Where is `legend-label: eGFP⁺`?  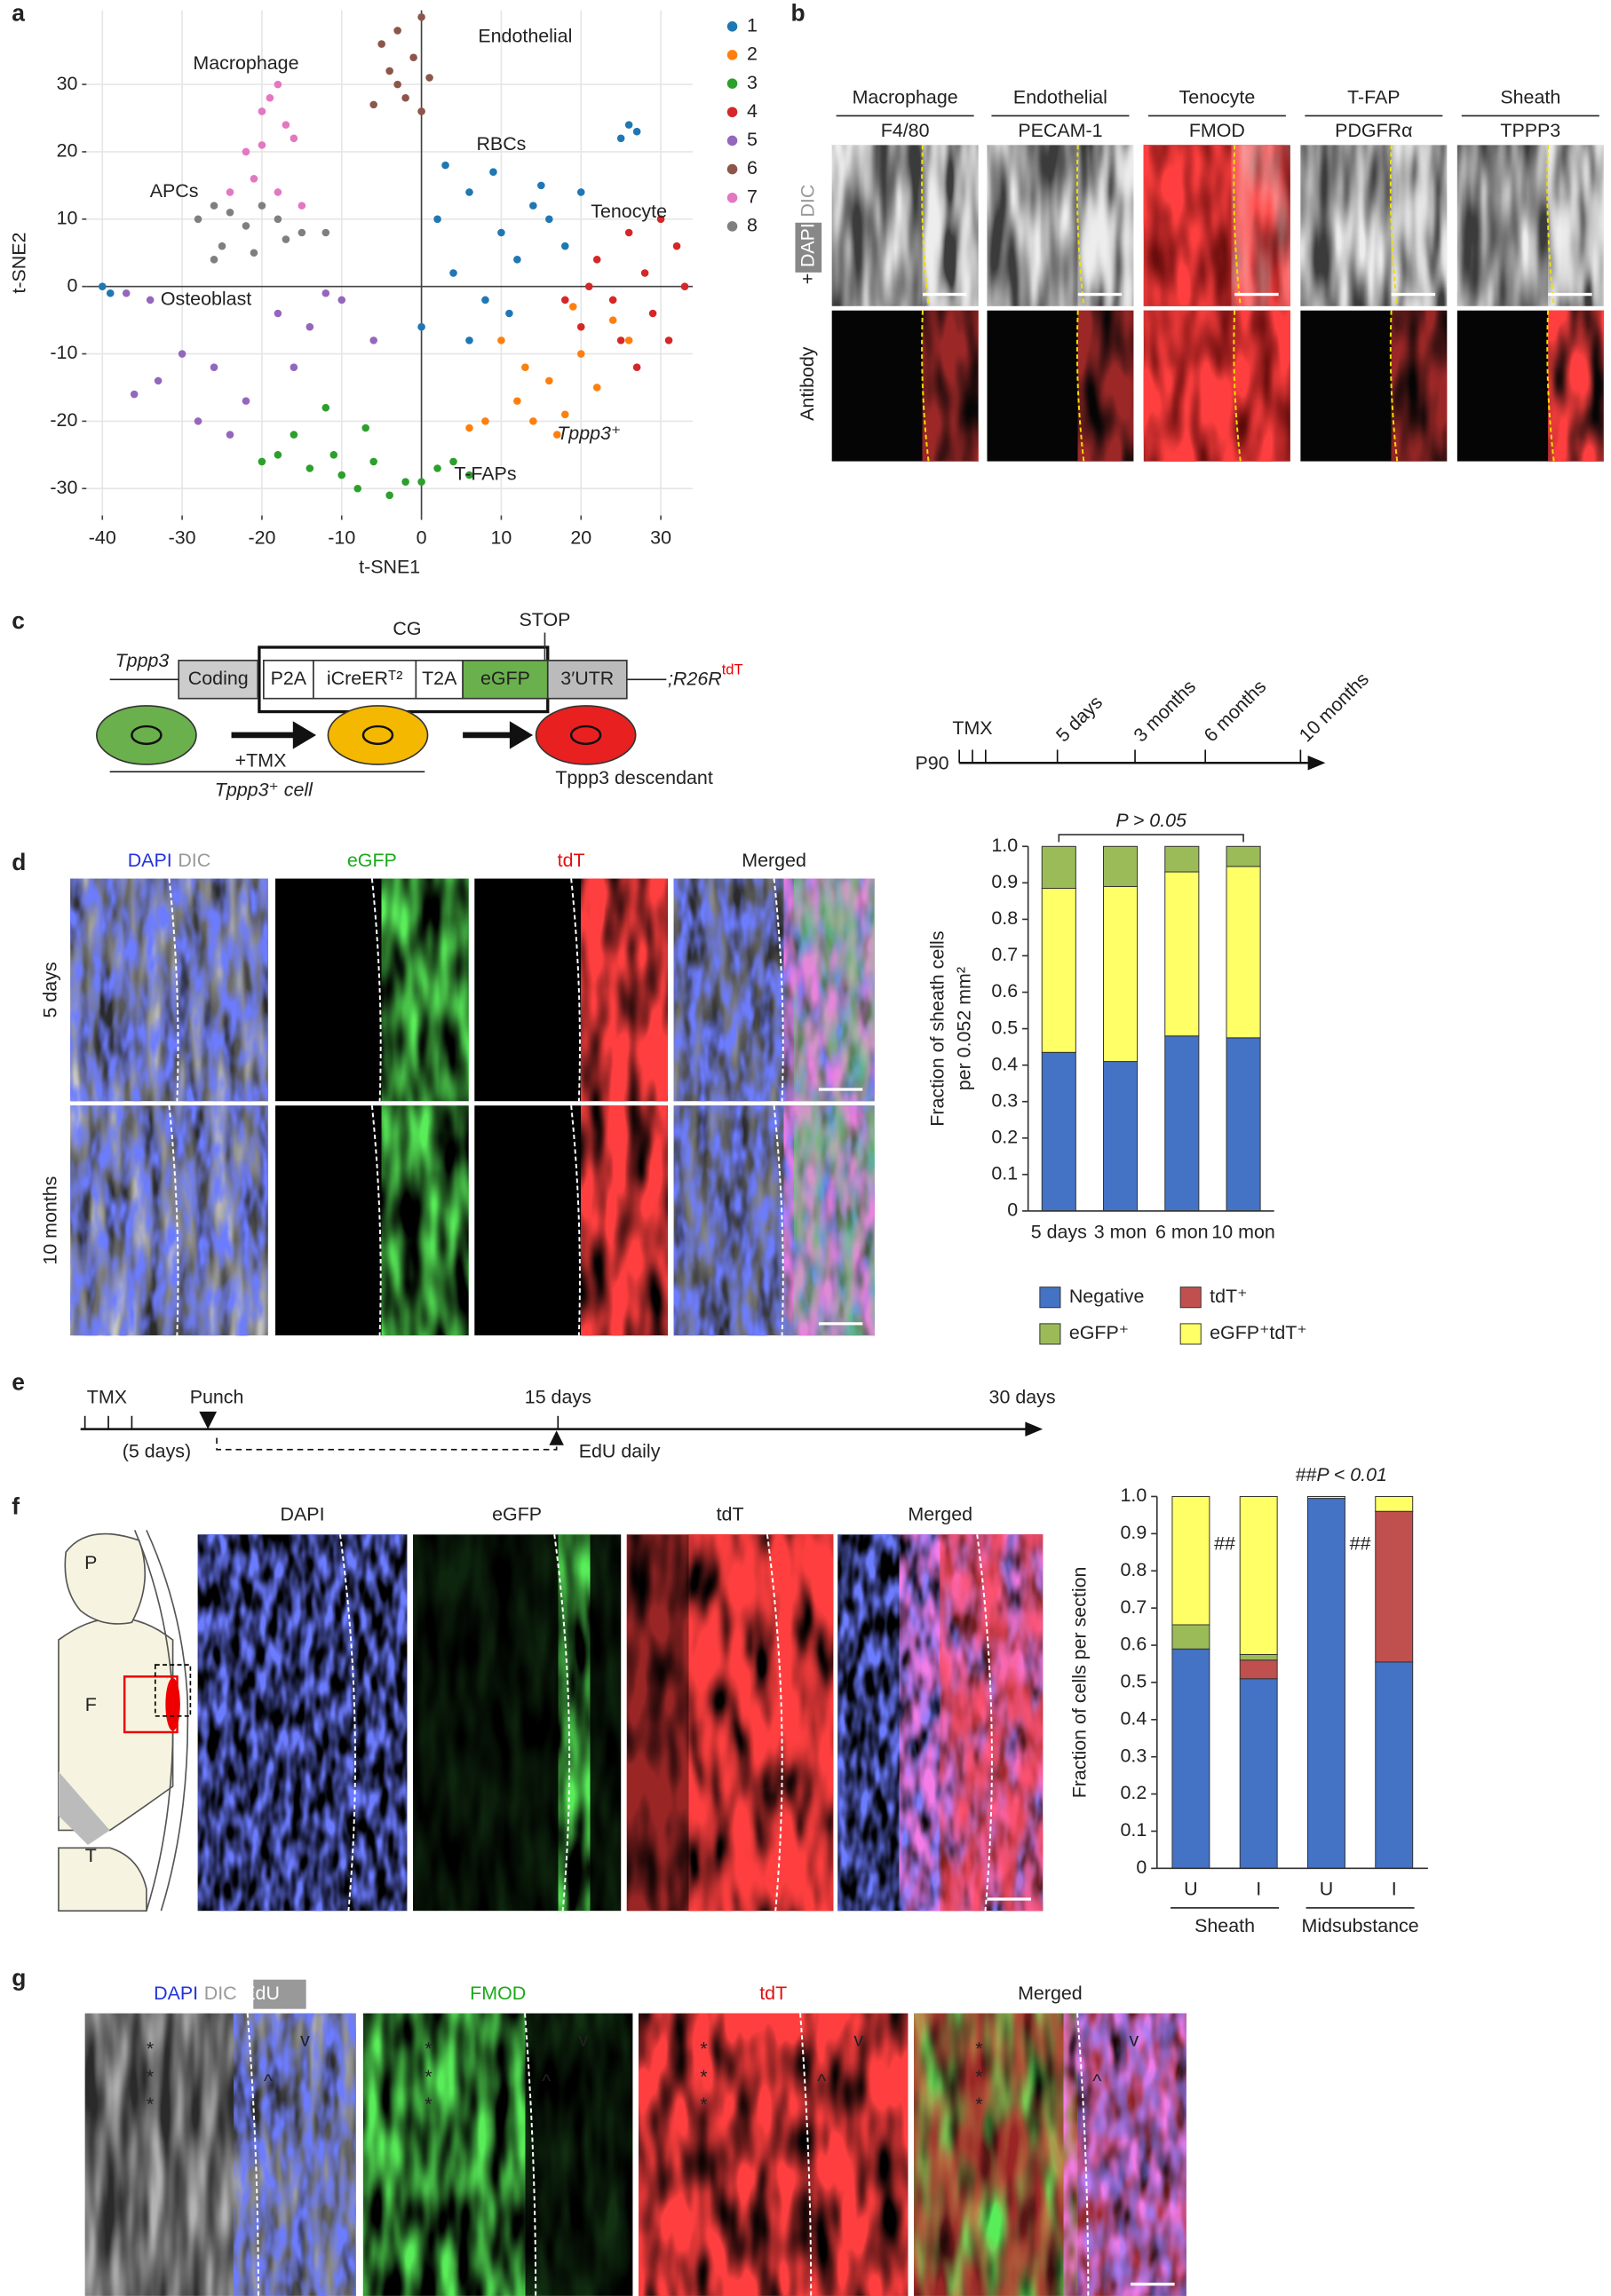 legend-label: eGFP⁺ is located at coordinates (1099, 1332).